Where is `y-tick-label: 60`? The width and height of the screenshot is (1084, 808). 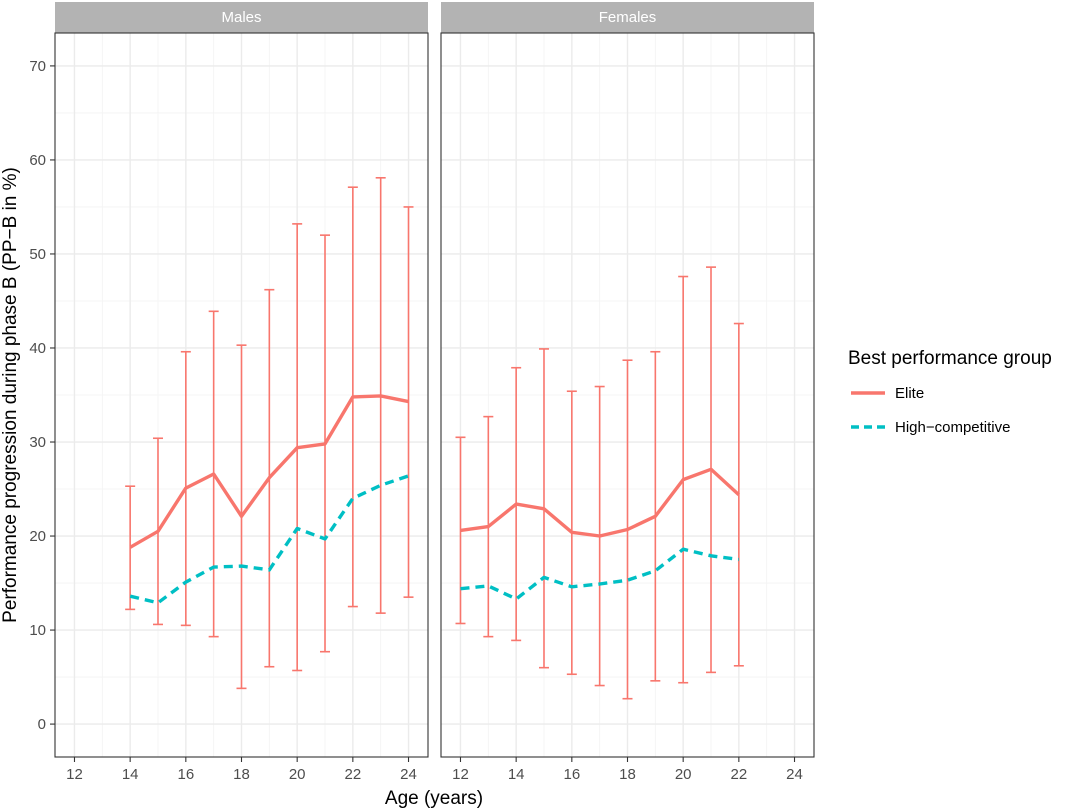
y-tick-label: 60 is located at coordinates (37, 160).